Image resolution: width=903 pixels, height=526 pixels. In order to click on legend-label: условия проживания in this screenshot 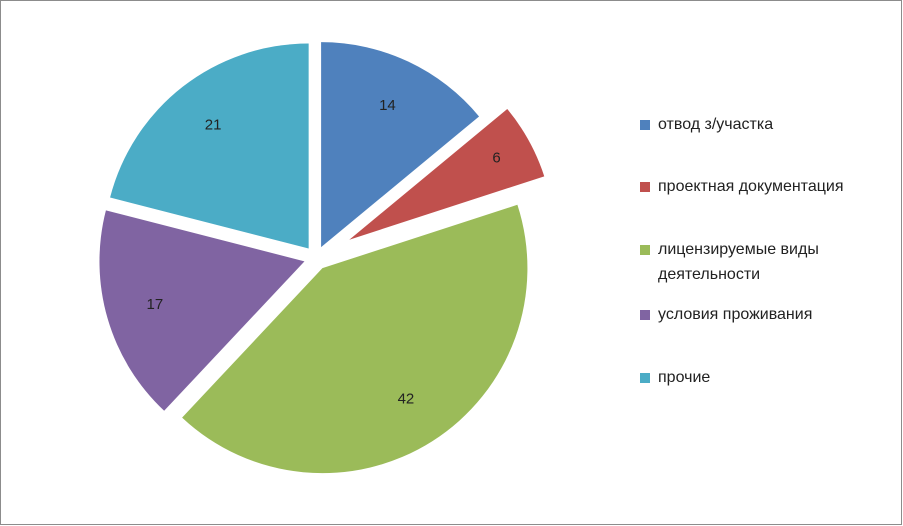, I will do `click(735, 314)`.